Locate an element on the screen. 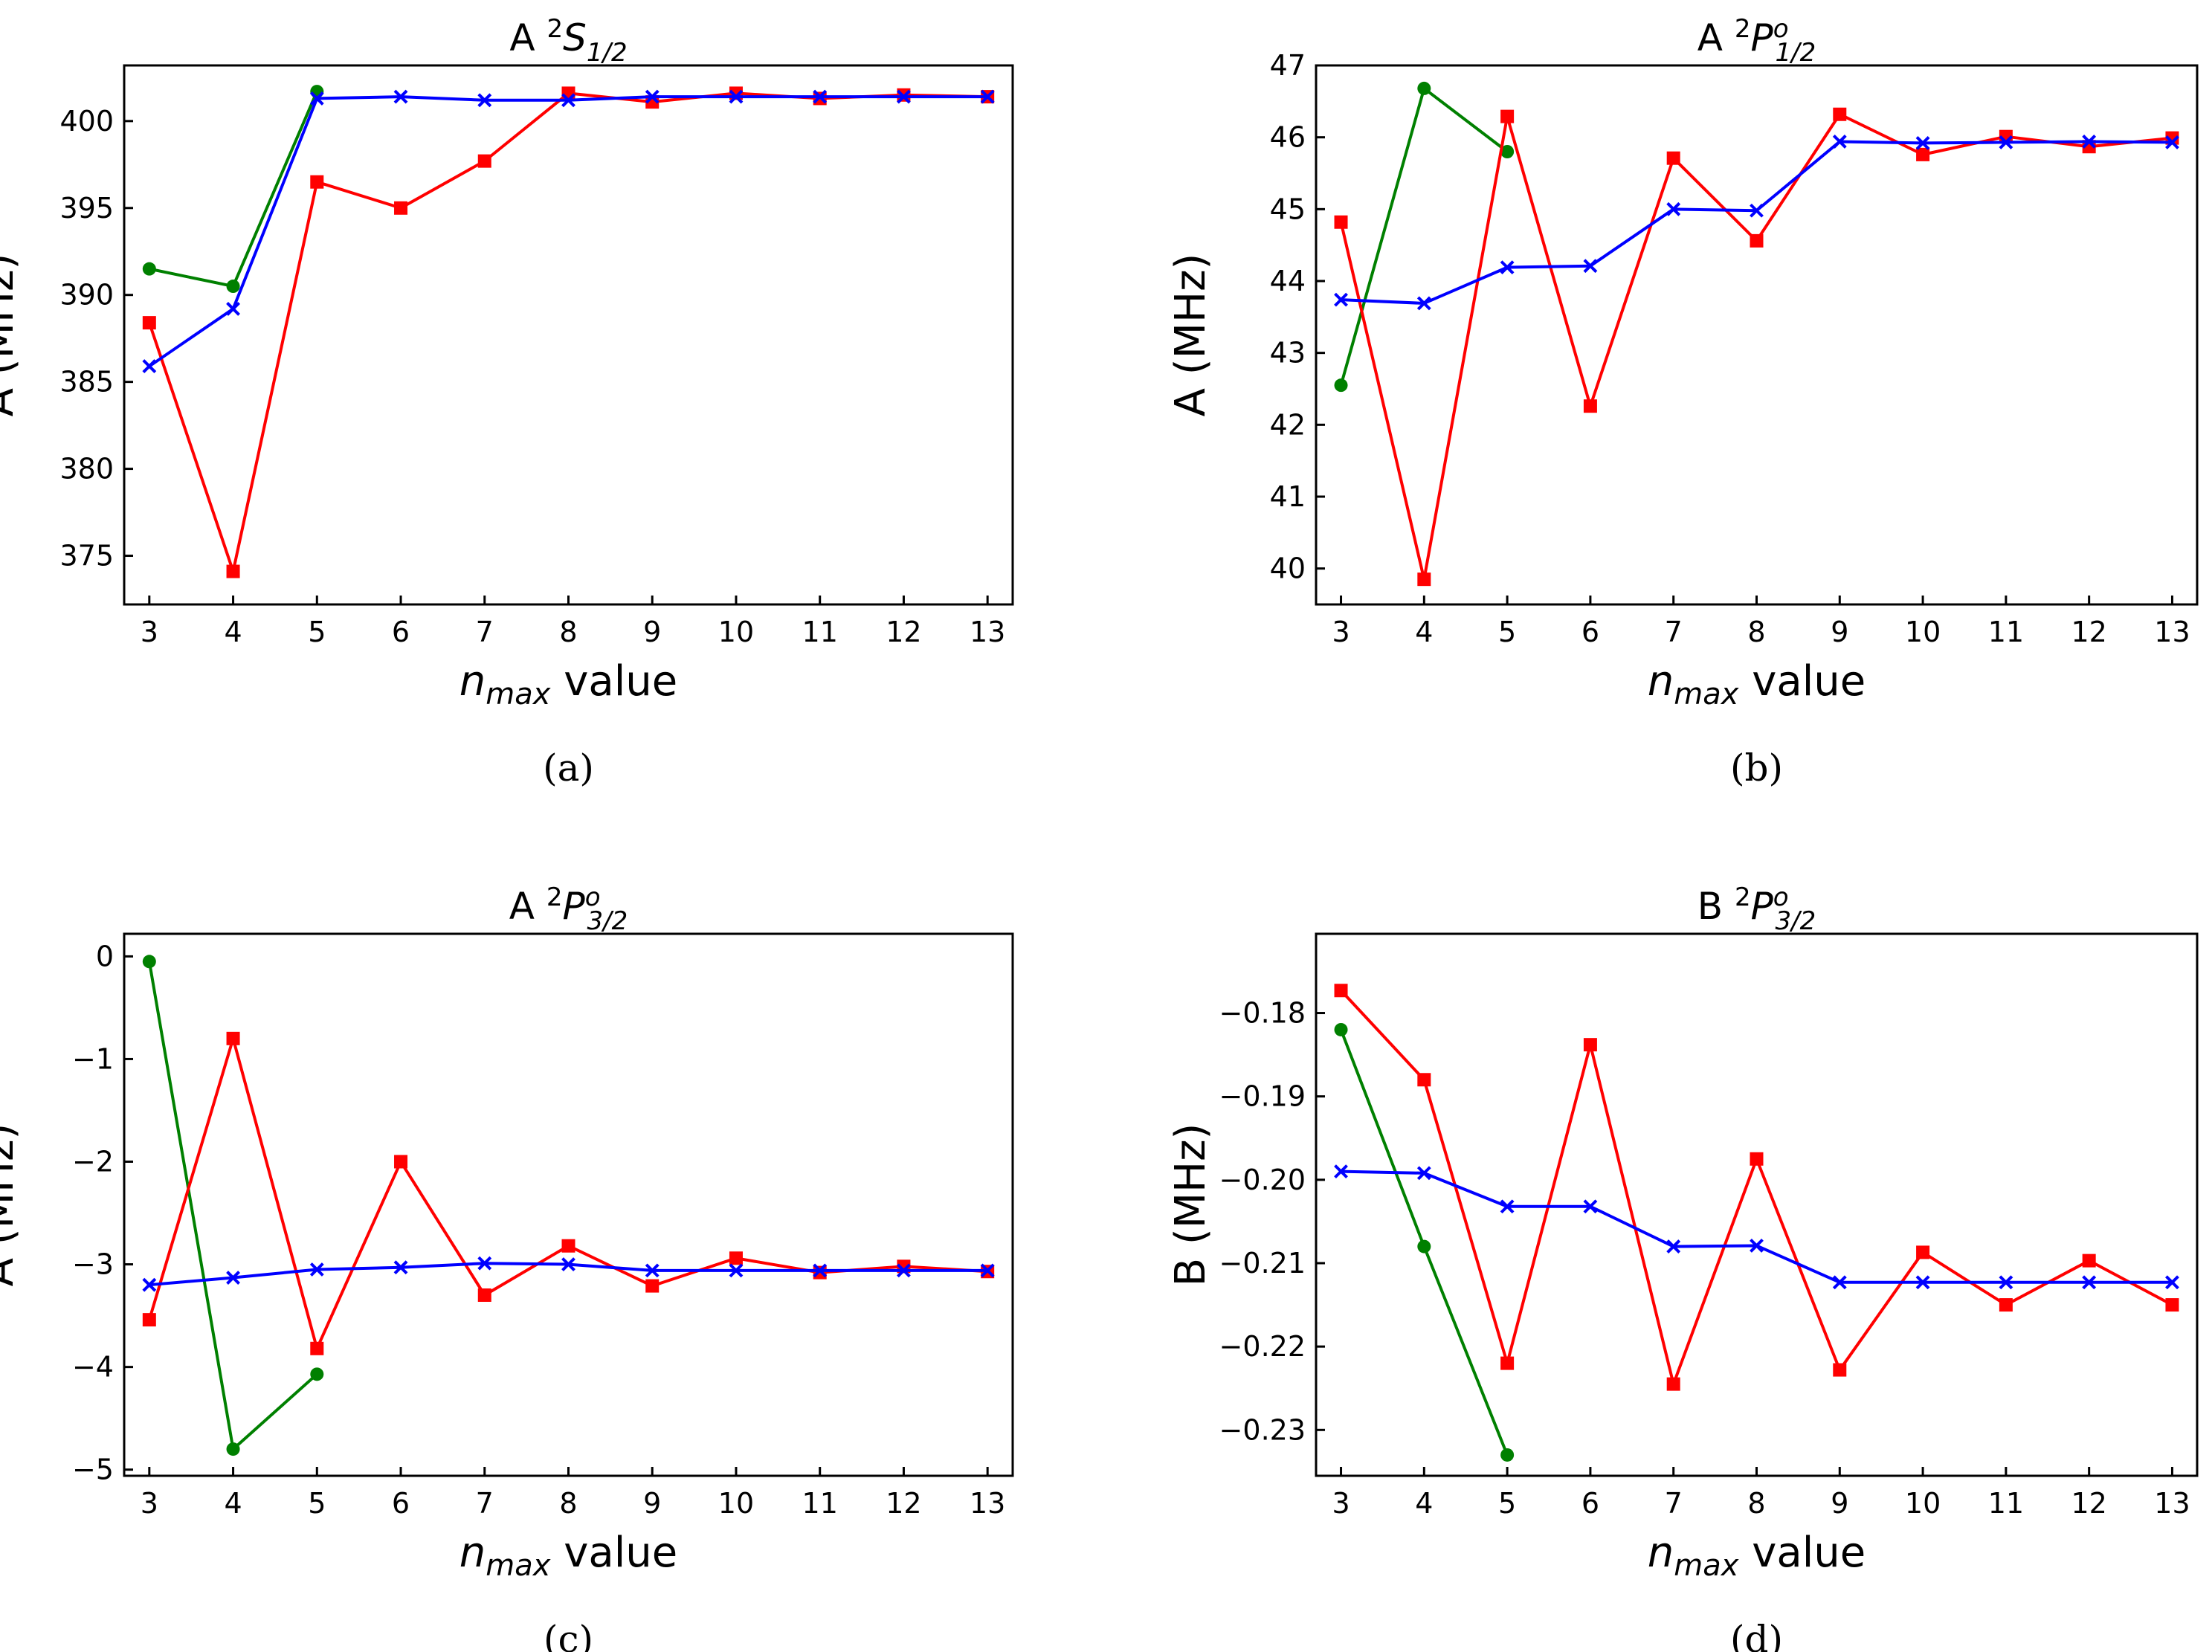 The width and height of the screenshot is (2212, 1652). panel-title: A 2S1/2 is located at coordinates (568, 41).